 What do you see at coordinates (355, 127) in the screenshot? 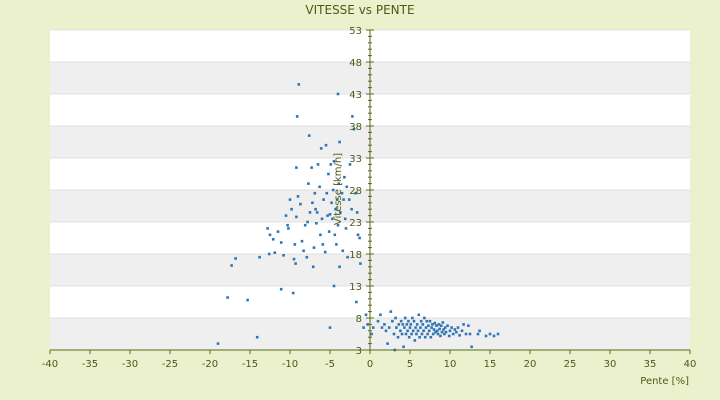
I see `y-tick-label: 38` at bounding box center [355, 127].